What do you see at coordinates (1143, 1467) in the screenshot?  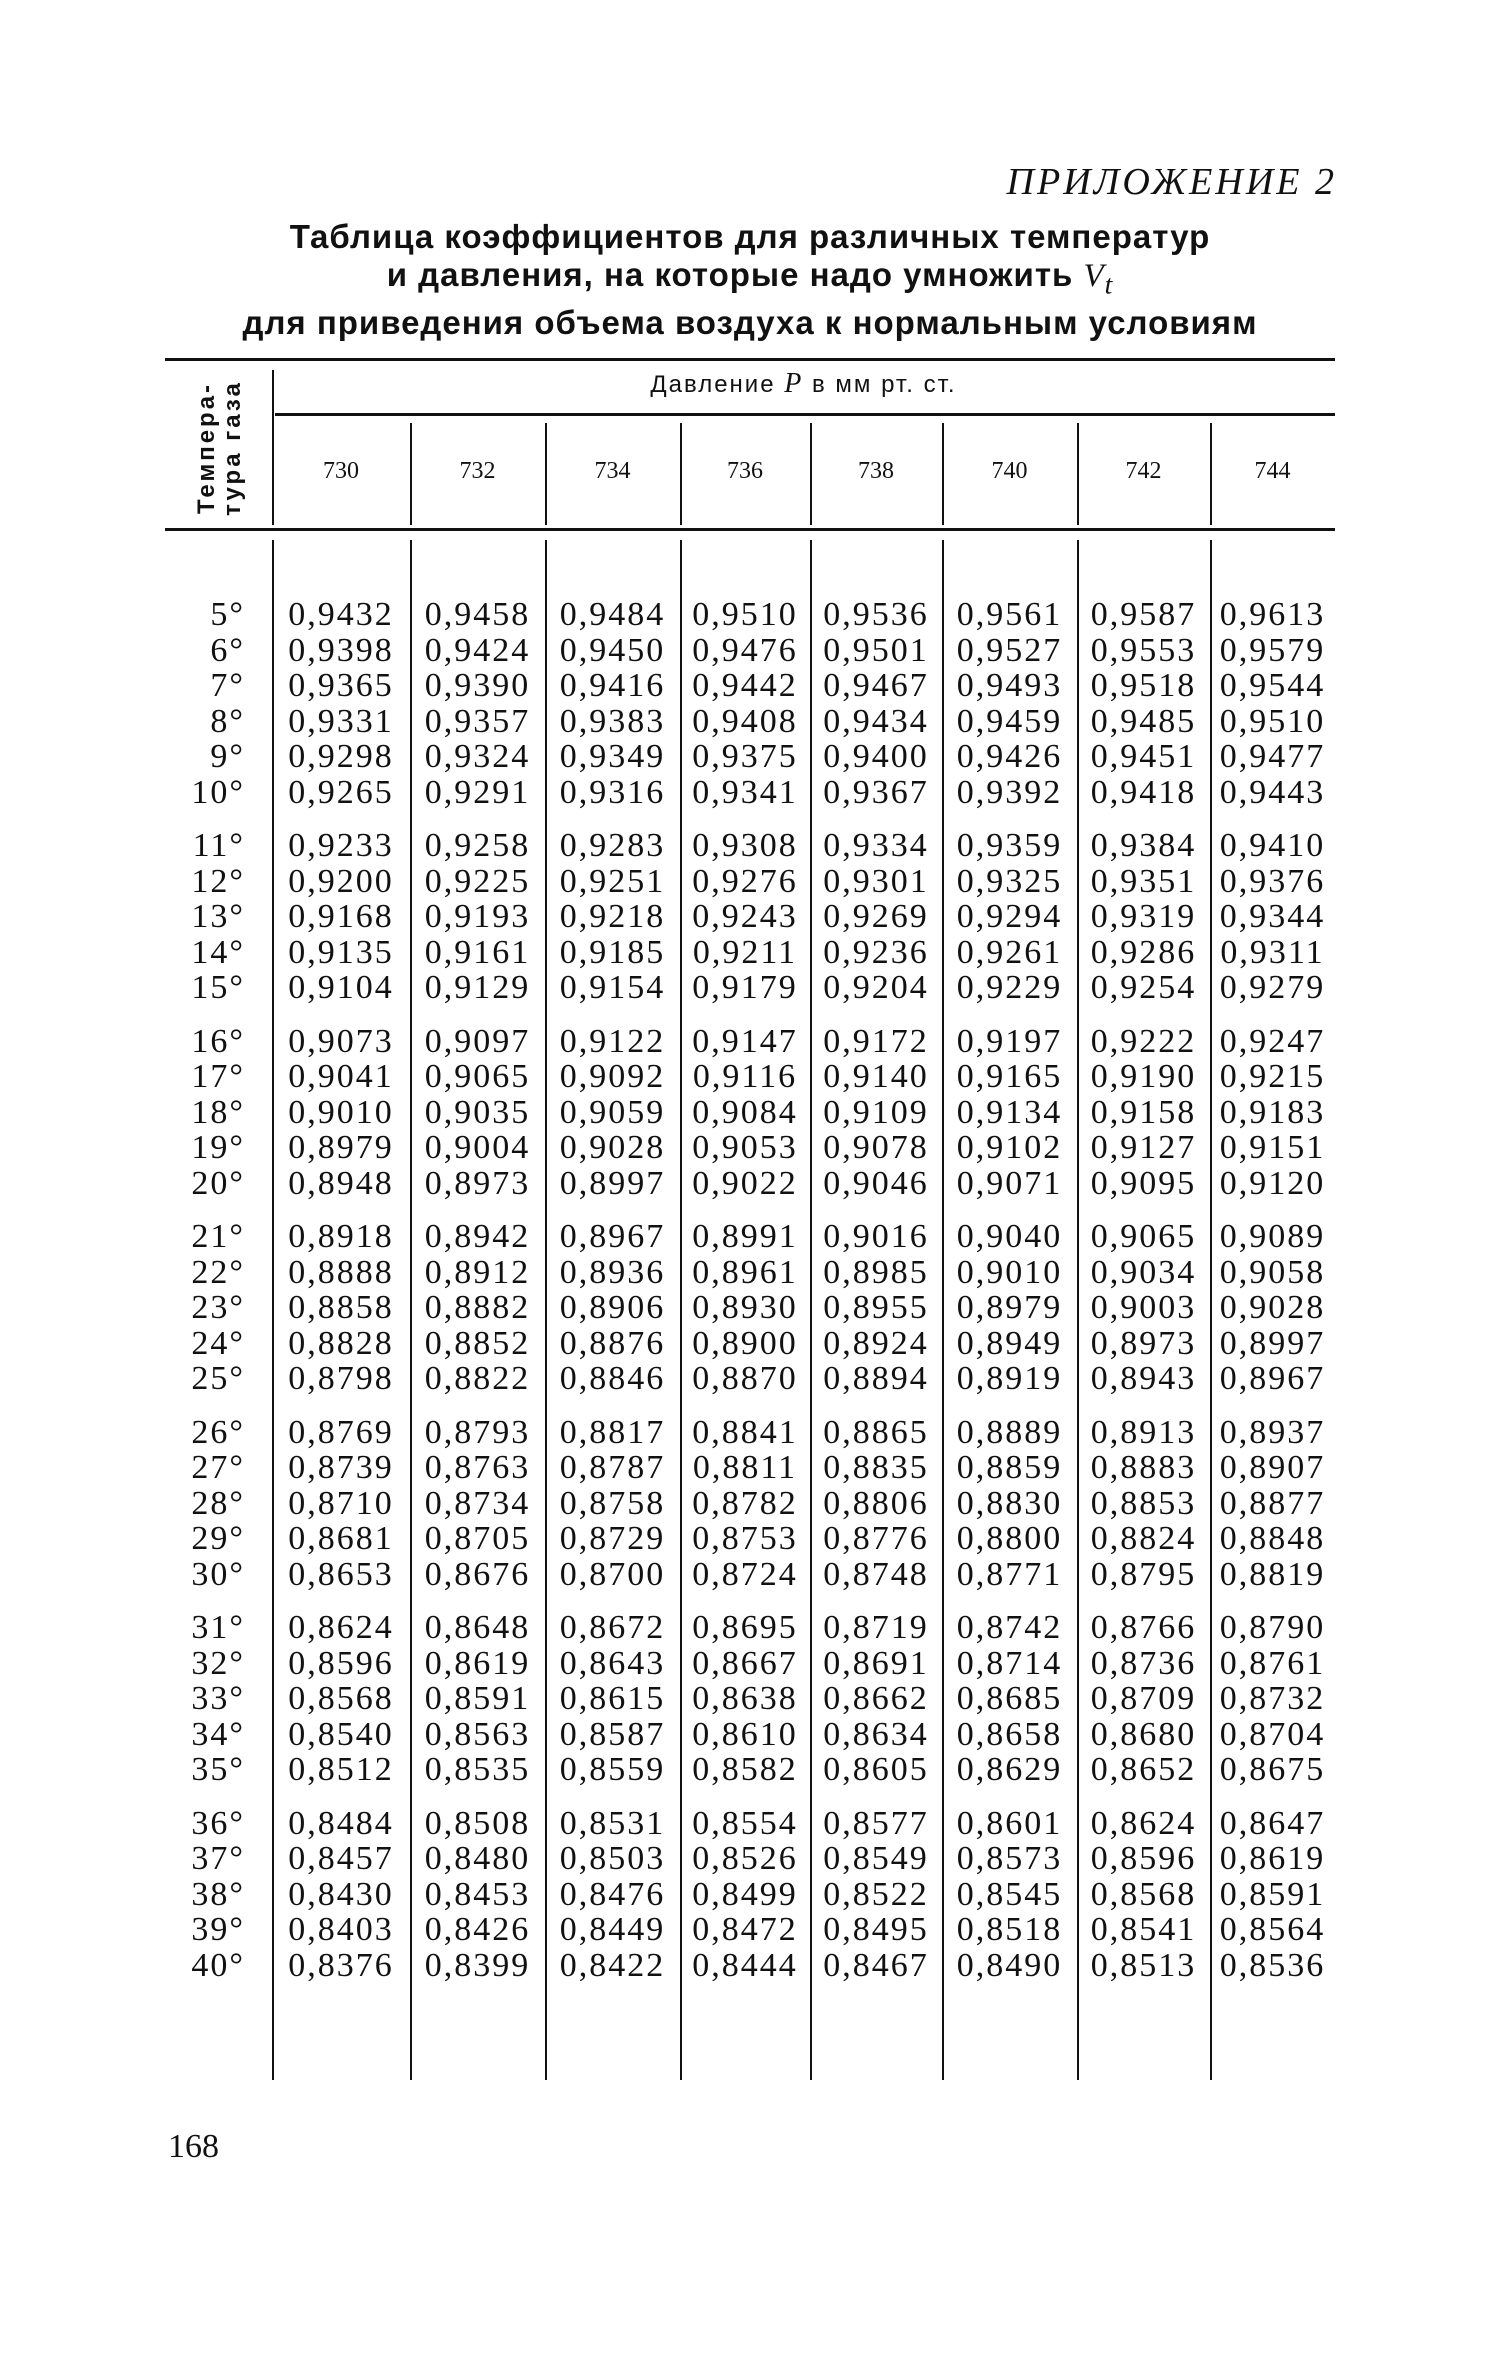 I see `coefficient-cell: 0,8883` at bounding box center [1143, 1467].